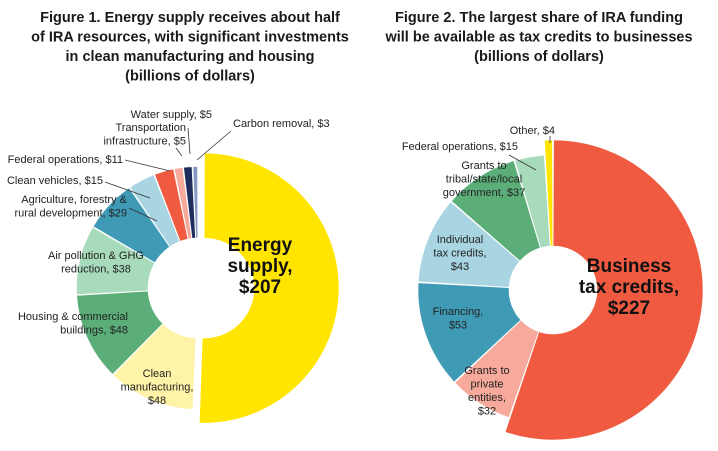 This screenshot has height=451, width=718. What do you see at coordinates (195, 202) in the screenshot?
I see `energy-slice-carbon-removal` at bounding box center [195, 202].